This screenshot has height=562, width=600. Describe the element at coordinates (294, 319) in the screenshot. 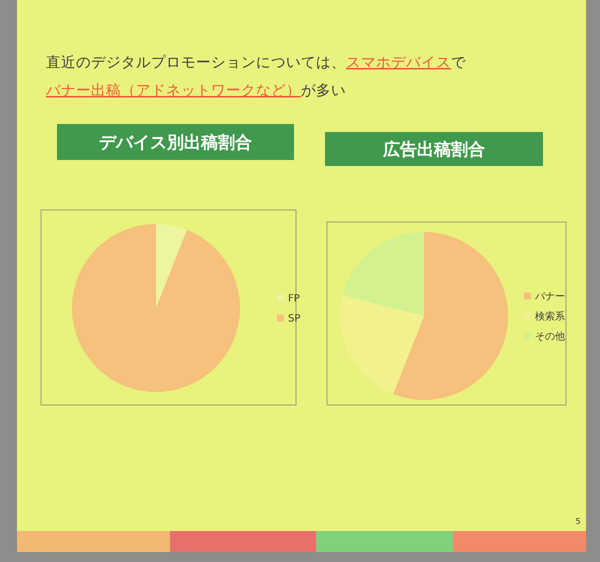

I see `legend-label: SP` at that location.